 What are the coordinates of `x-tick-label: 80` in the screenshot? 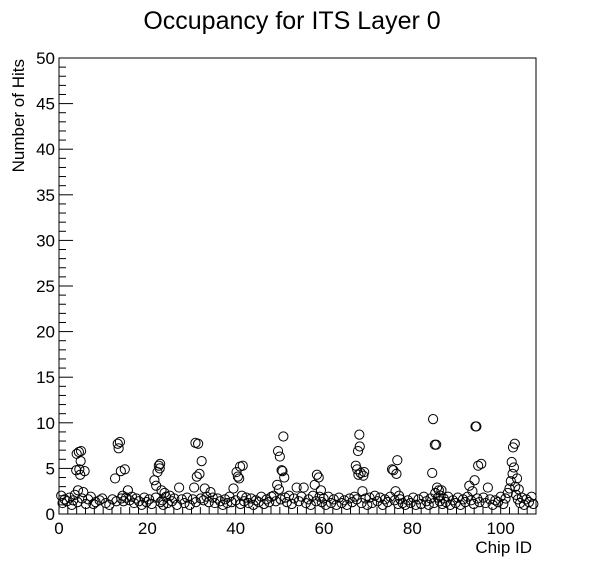 It's located at (412, 528).